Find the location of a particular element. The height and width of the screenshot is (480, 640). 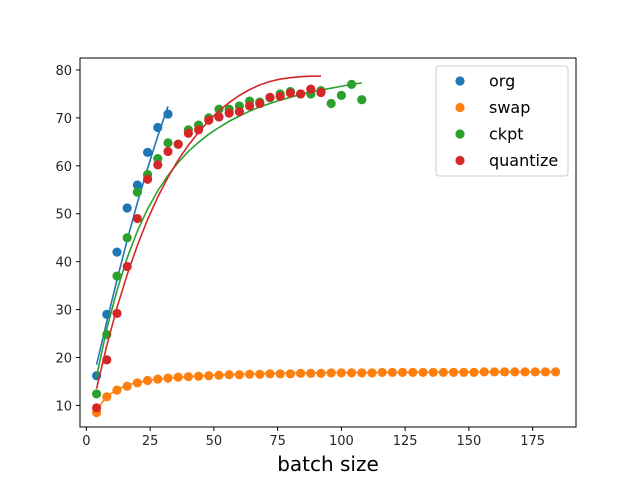

y-tick-label-70: 70 is located at coordinates (63, 119).